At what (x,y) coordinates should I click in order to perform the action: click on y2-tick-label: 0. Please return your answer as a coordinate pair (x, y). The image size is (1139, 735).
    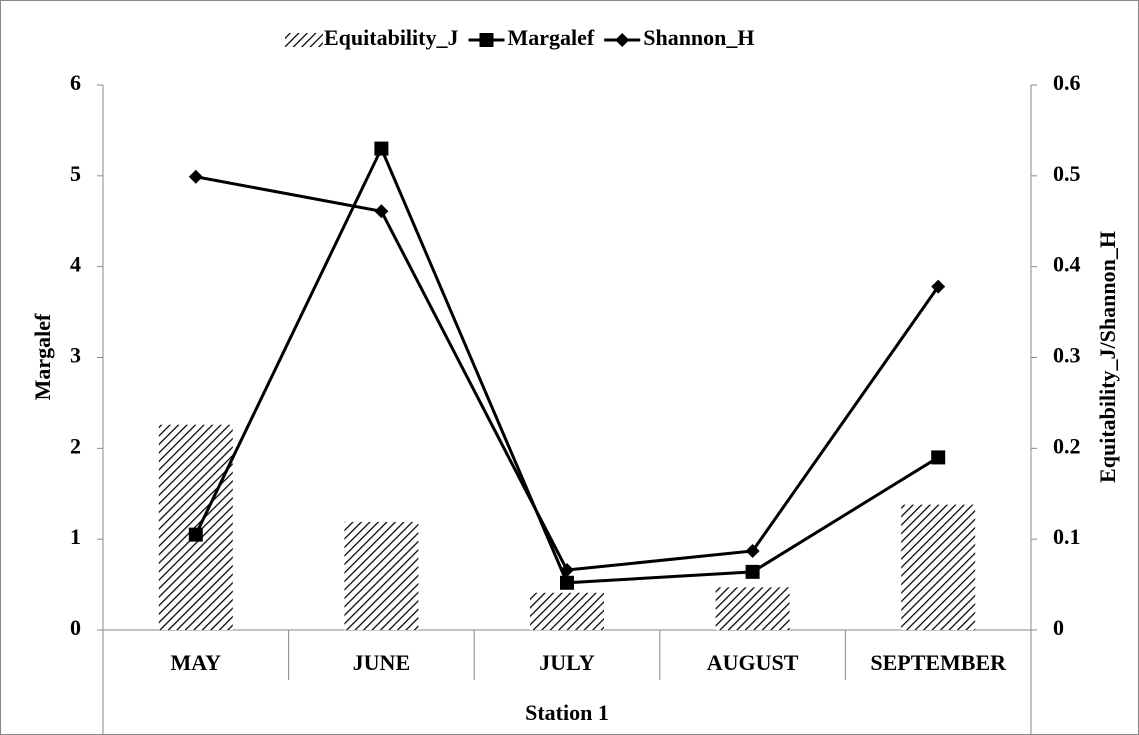
    Looking at the image, I should click on (1058, 627).